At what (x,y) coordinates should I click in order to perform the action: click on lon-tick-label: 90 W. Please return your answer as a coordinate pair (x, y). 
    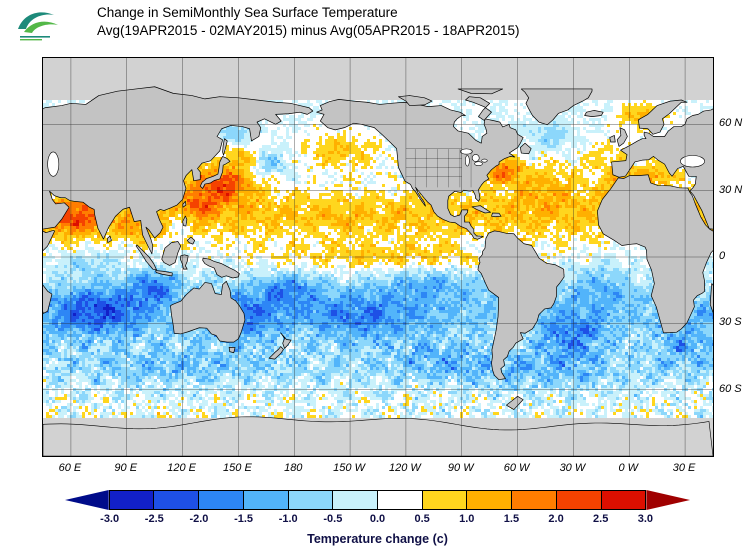
    Looking at the image, I should click on (460, 468).